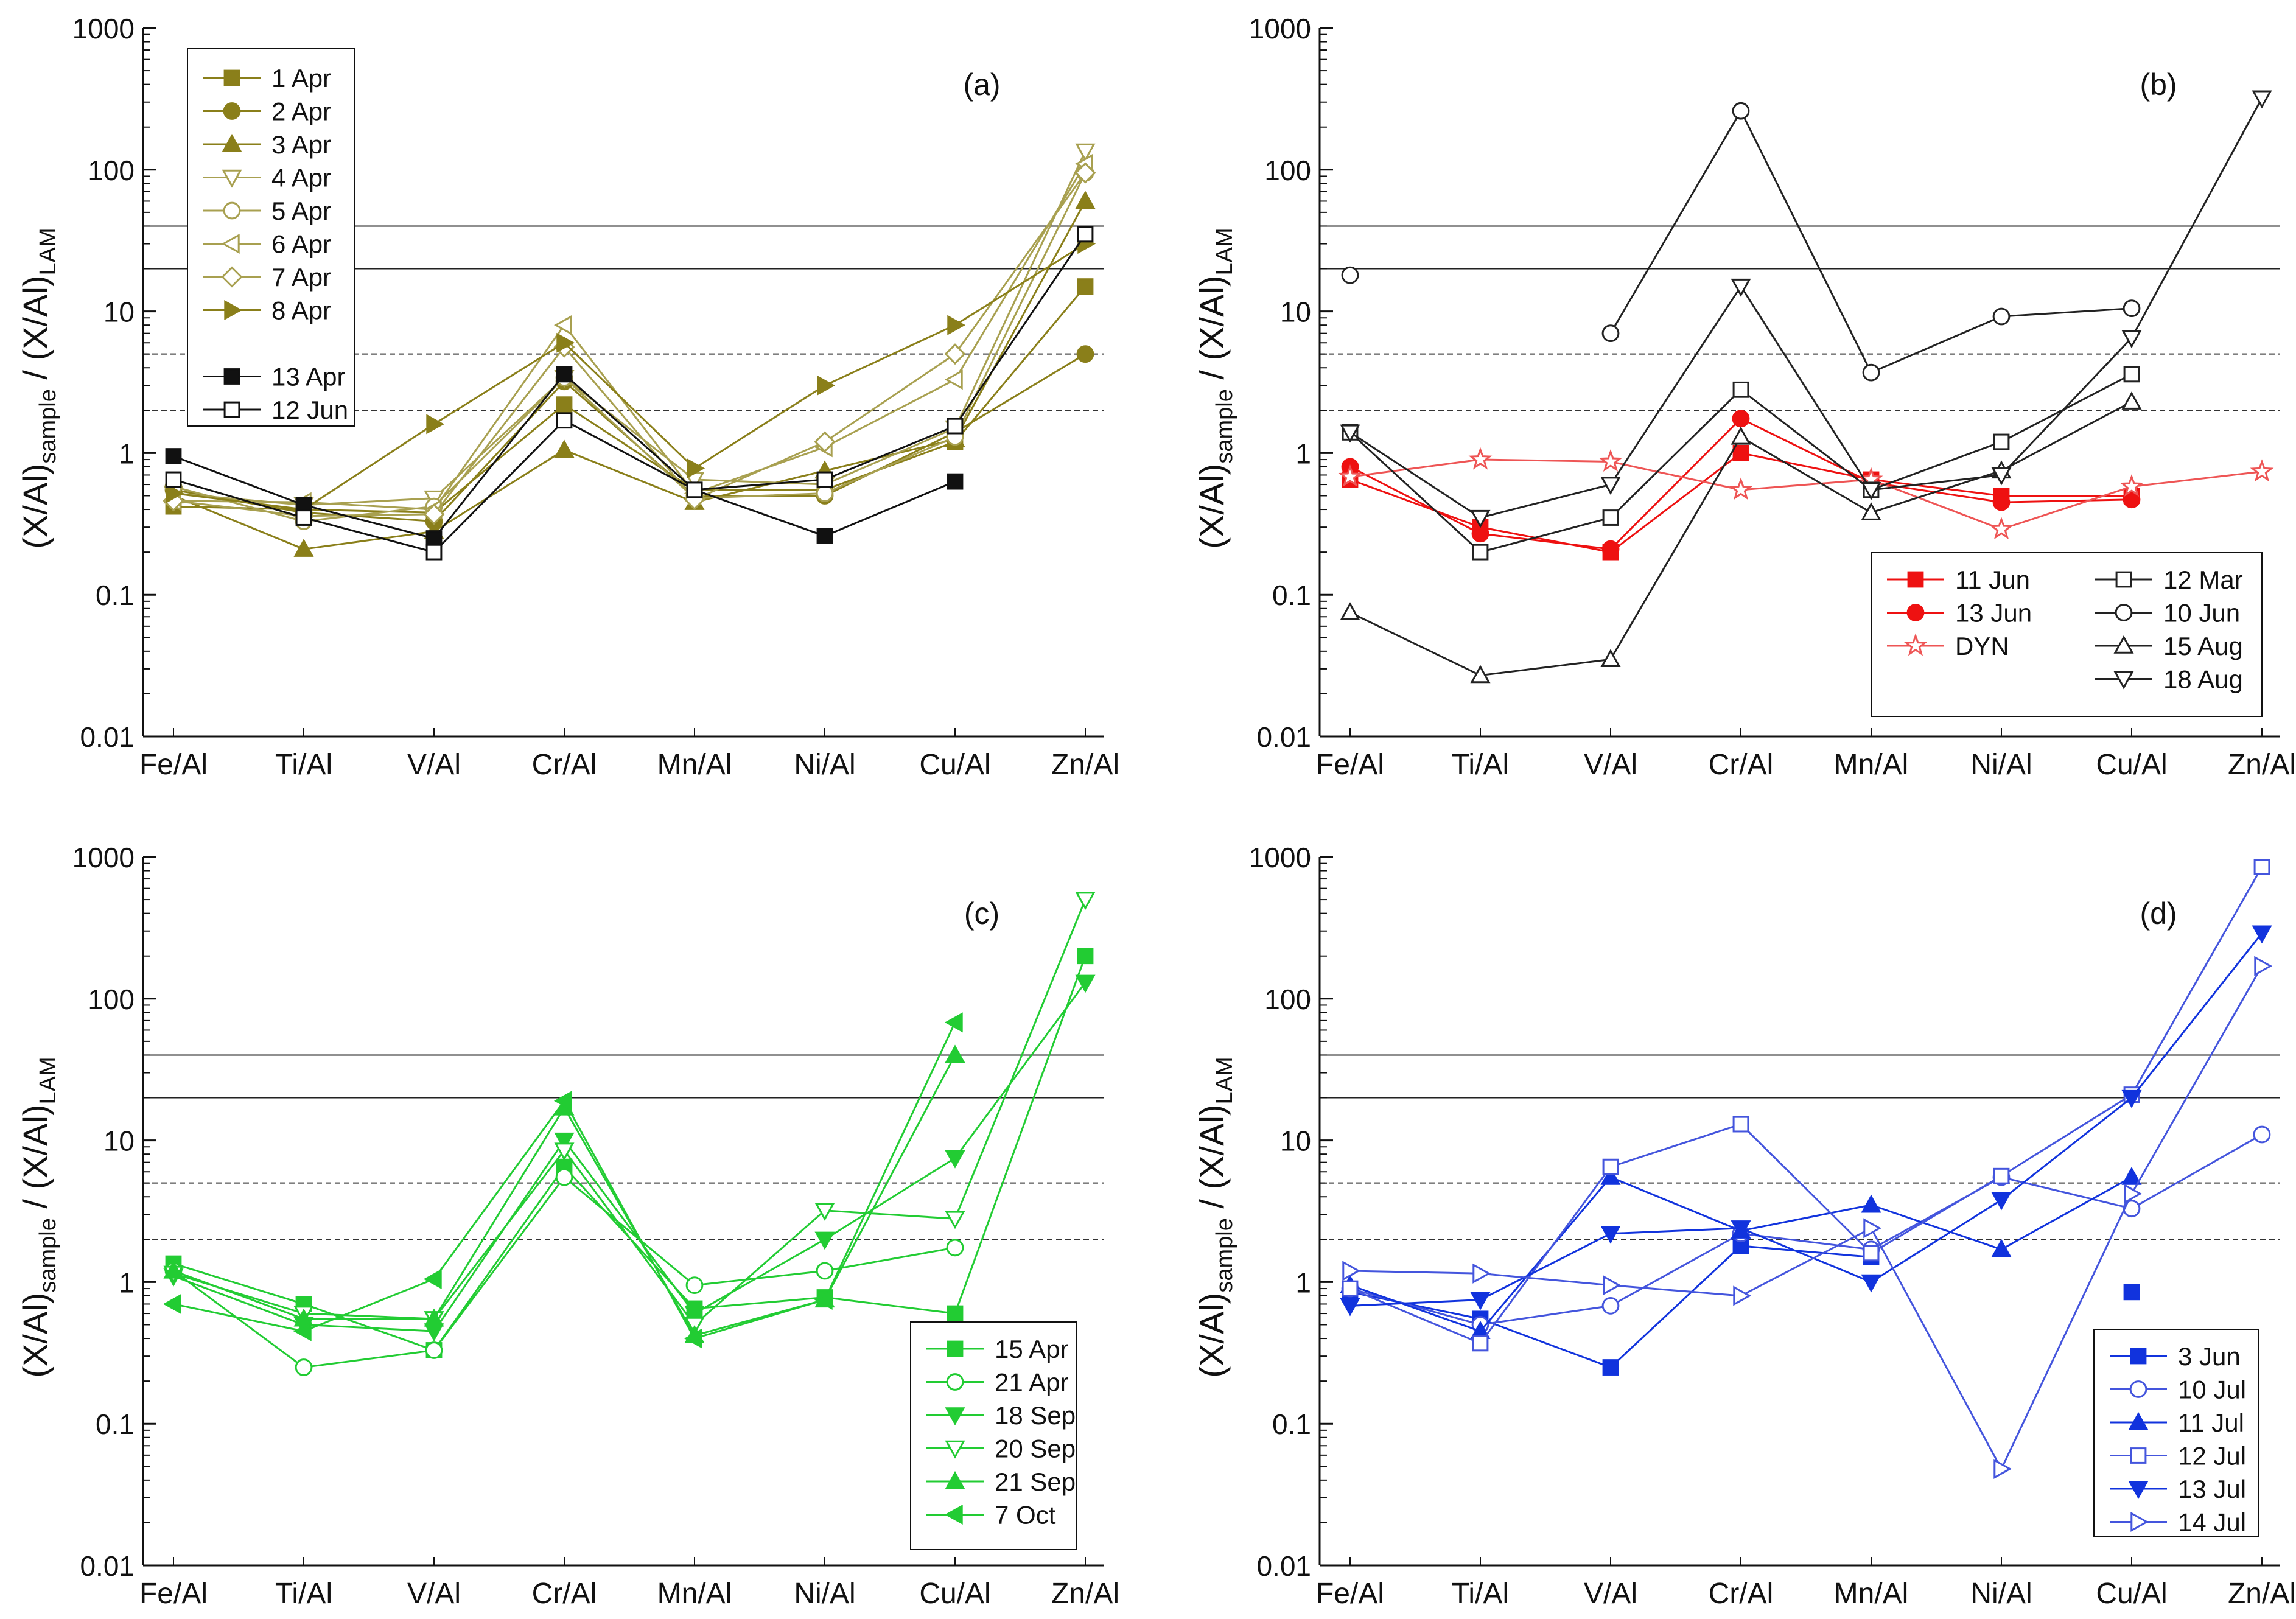 The height and width of the screenshot is (1619, 2296). What do you see at coordinates (1031, 1349) in the screenshot?
I see `legend-label: 15 Apr` at bounding box center [1031, 1349].